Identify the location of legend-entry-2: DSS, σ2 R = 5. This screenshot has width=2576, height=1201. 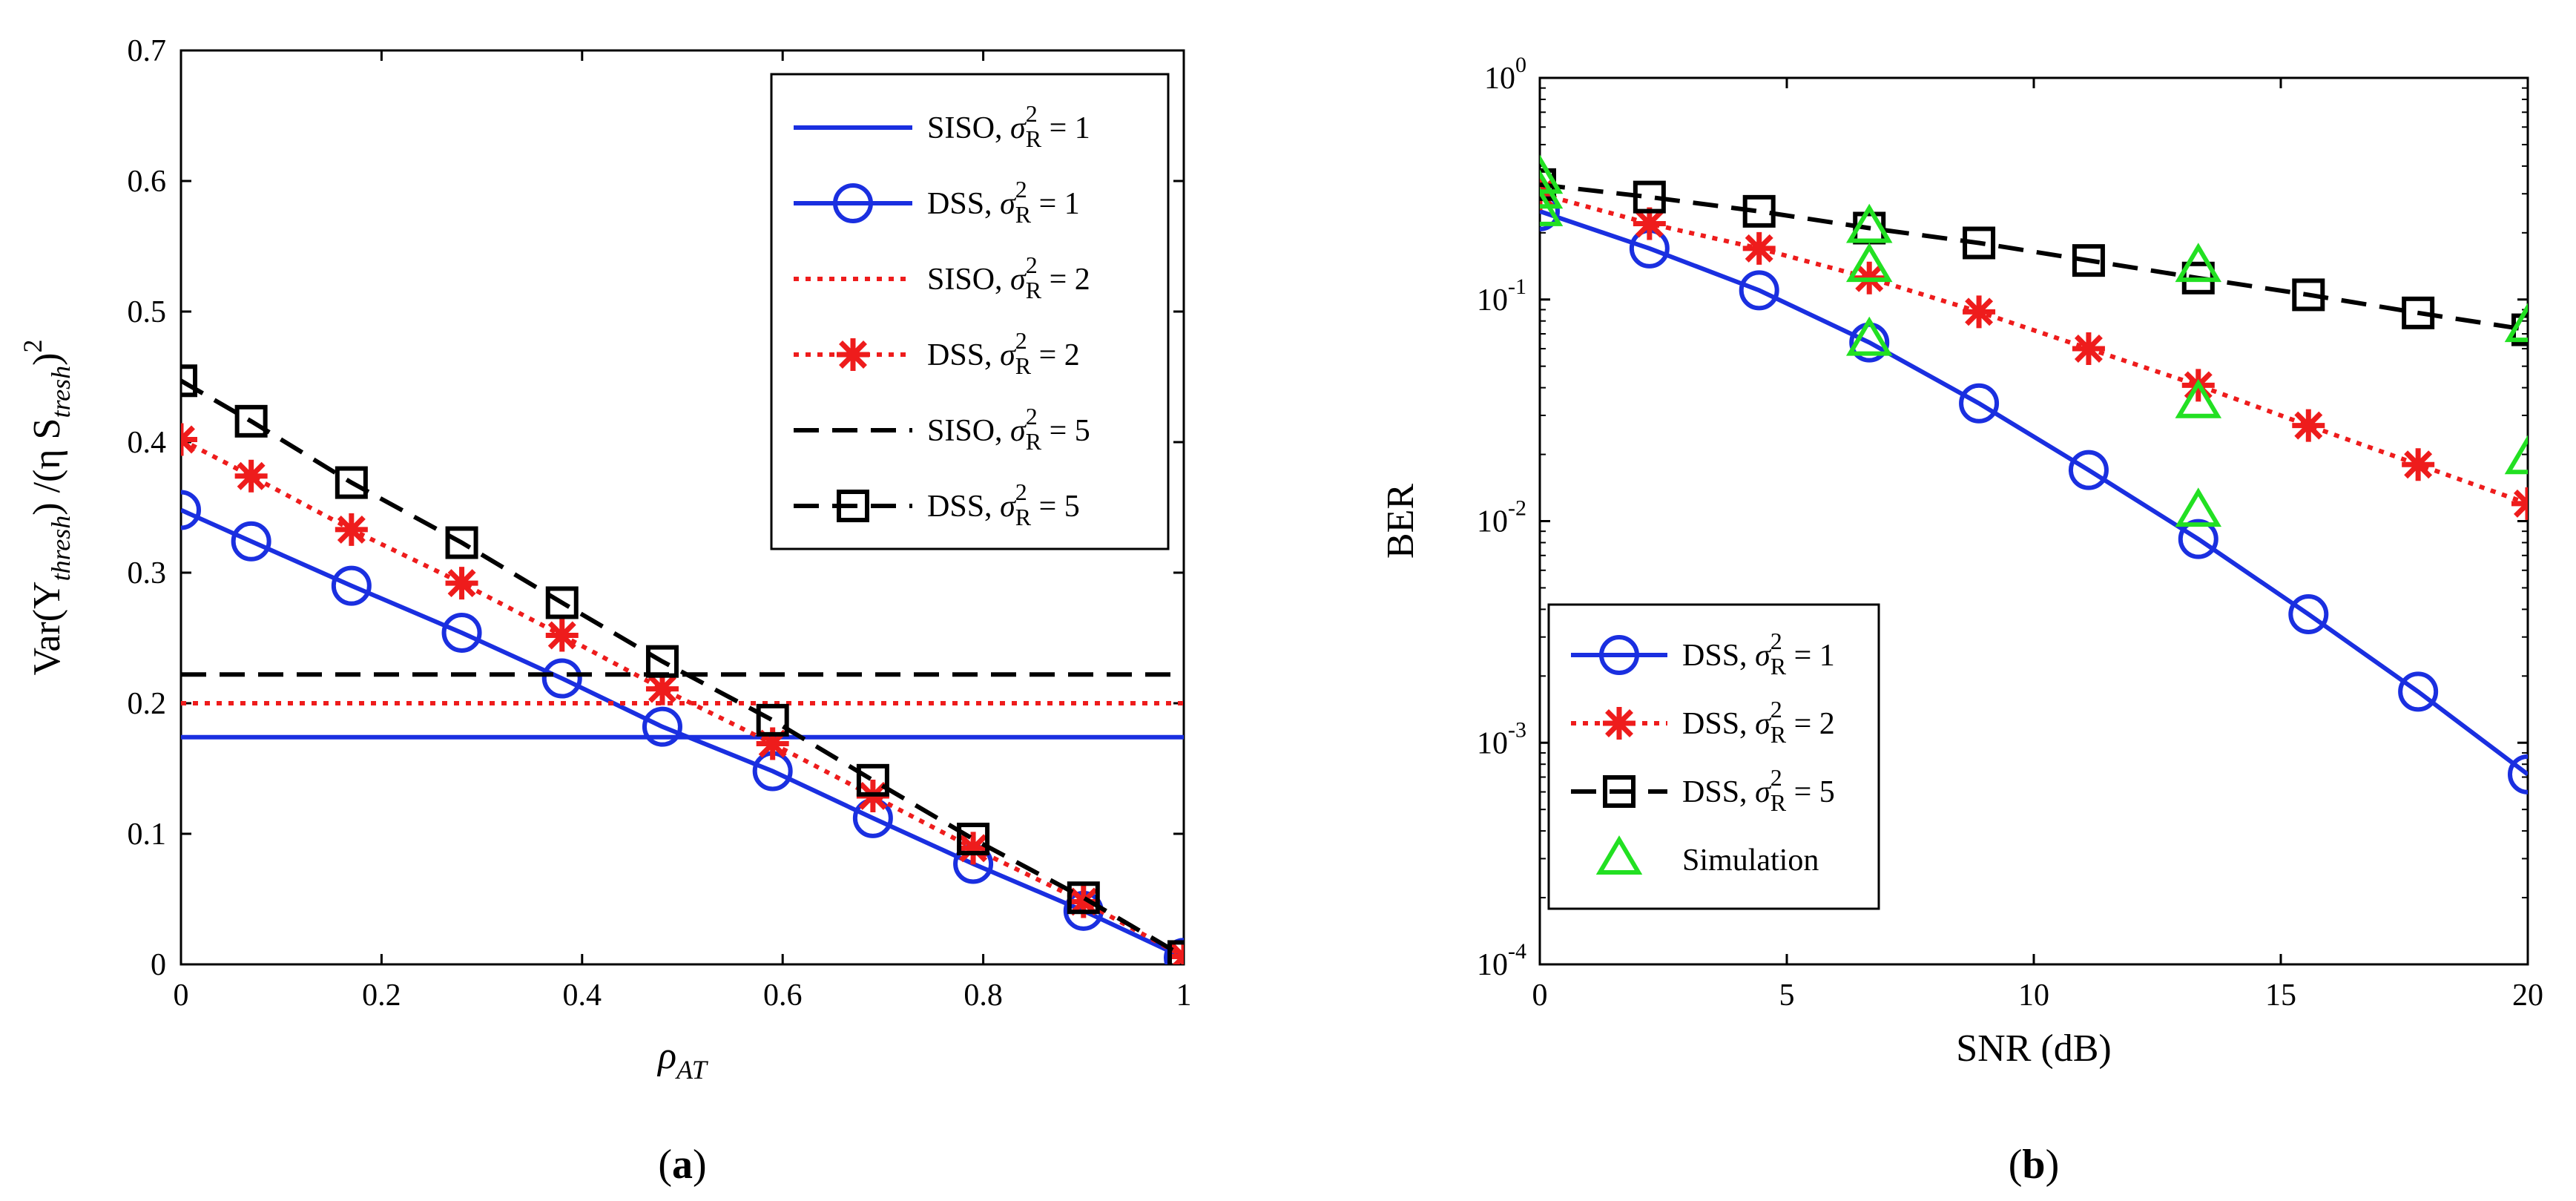
(1703, 790).